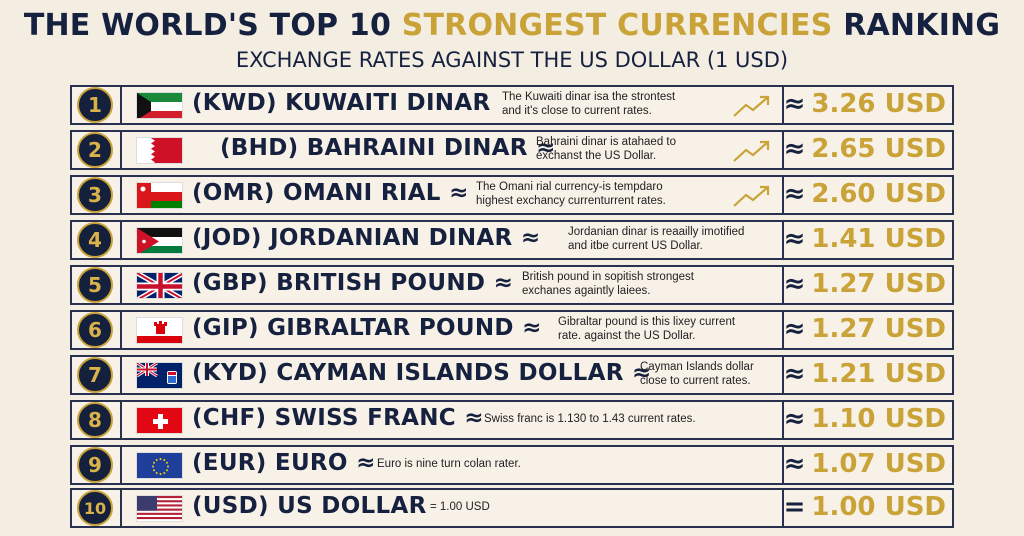  Describe the element at coordinates (366, 238) in the screenshot. I see `currency-name: (JOD) JORDANIAN DINAR ≈` at that location.